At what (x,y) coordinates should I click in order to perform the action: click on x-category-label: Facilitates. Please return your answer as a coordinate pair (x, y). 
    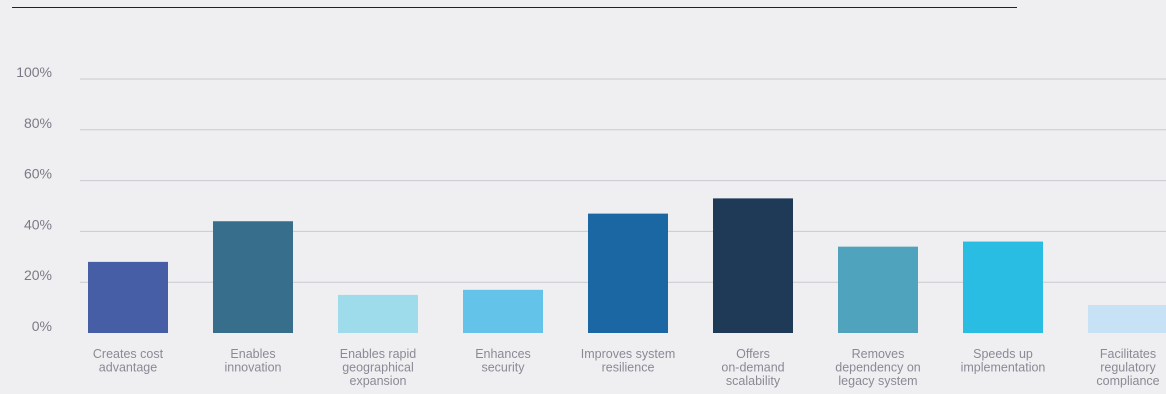
    Looking at the image, I should click on (1128, 354).